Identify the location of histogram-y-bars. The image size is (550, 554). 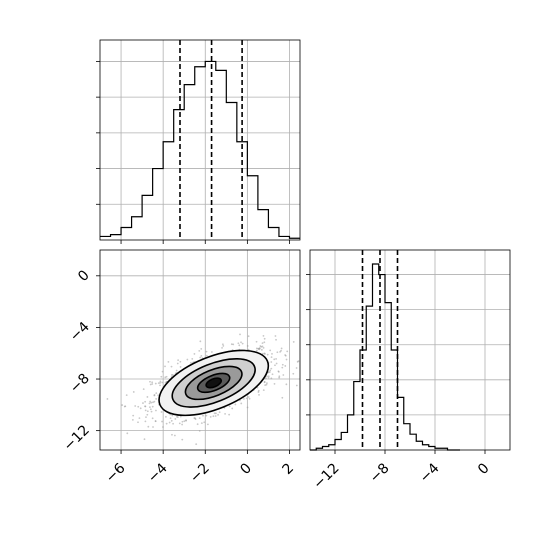
(385, 357).